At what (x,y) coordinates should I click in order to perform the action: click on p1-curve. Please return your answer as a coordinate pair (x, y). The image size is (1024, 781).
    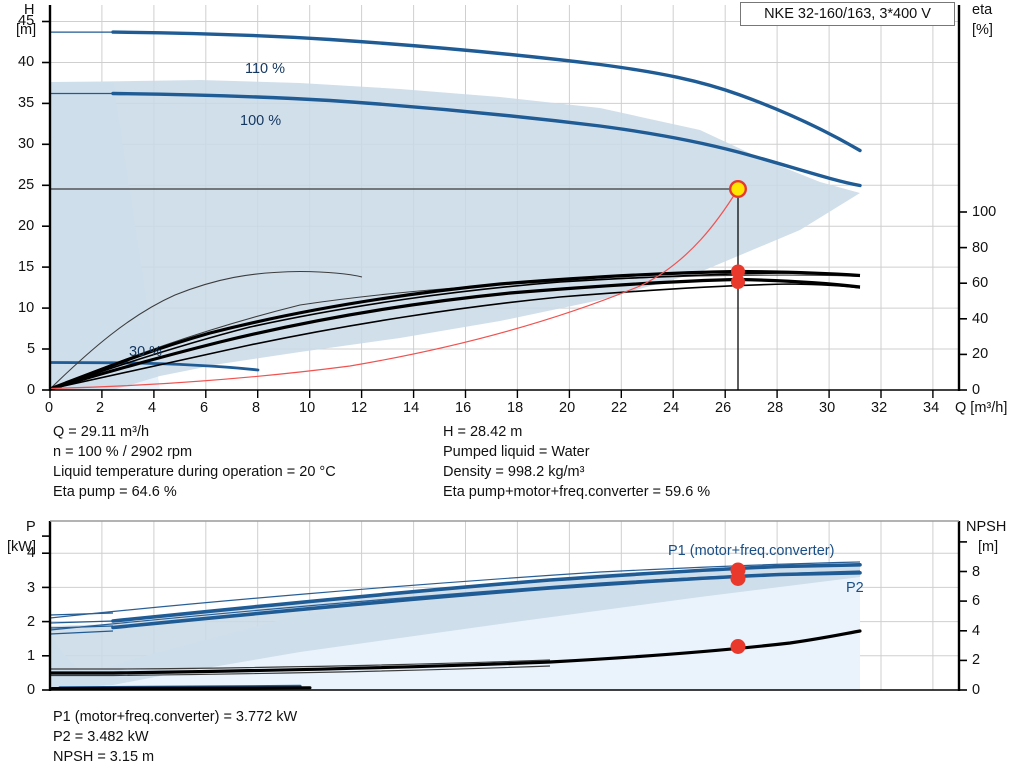
    Looking at the image, I should click on (486, 593).